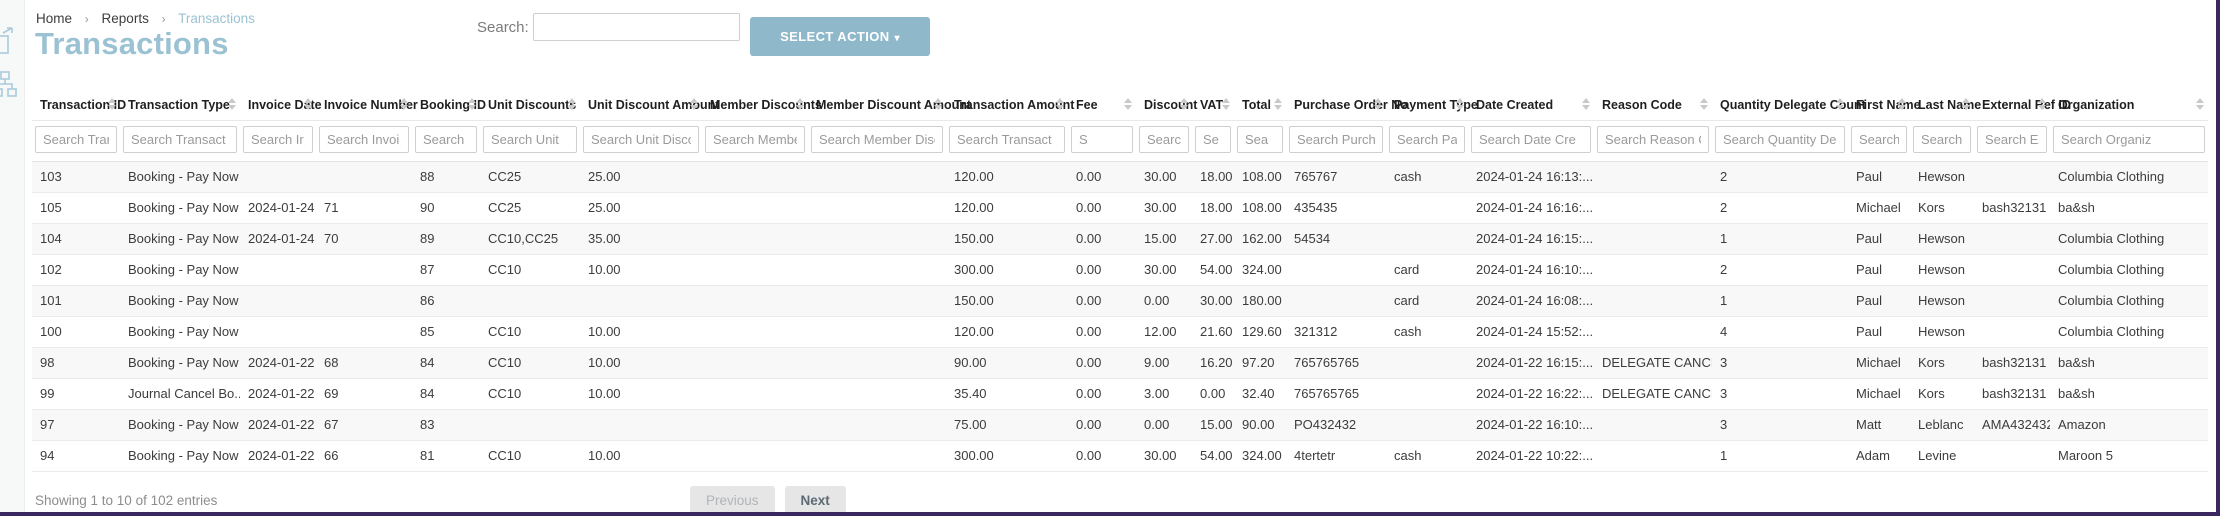 The width and height of the screenshot is (2220, 516). I want to click on filter-cell, so click(1780, 140).